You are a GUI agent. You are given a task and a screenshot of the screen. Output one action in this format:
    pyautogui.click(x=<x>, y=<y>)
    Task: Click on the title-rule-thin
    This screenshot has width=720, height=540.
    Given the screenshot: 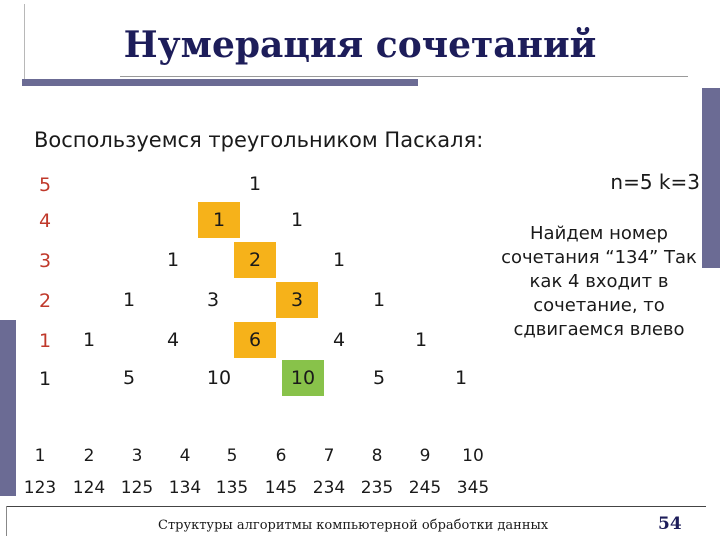 What is the action you would take?
    pyautogui.click(x=404, y=76)
    